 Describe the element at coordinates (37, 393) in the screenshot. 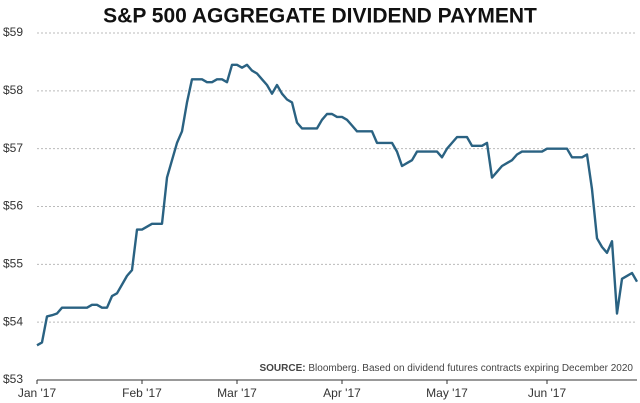

I see `x-tick-label: Jan '17` at that location.